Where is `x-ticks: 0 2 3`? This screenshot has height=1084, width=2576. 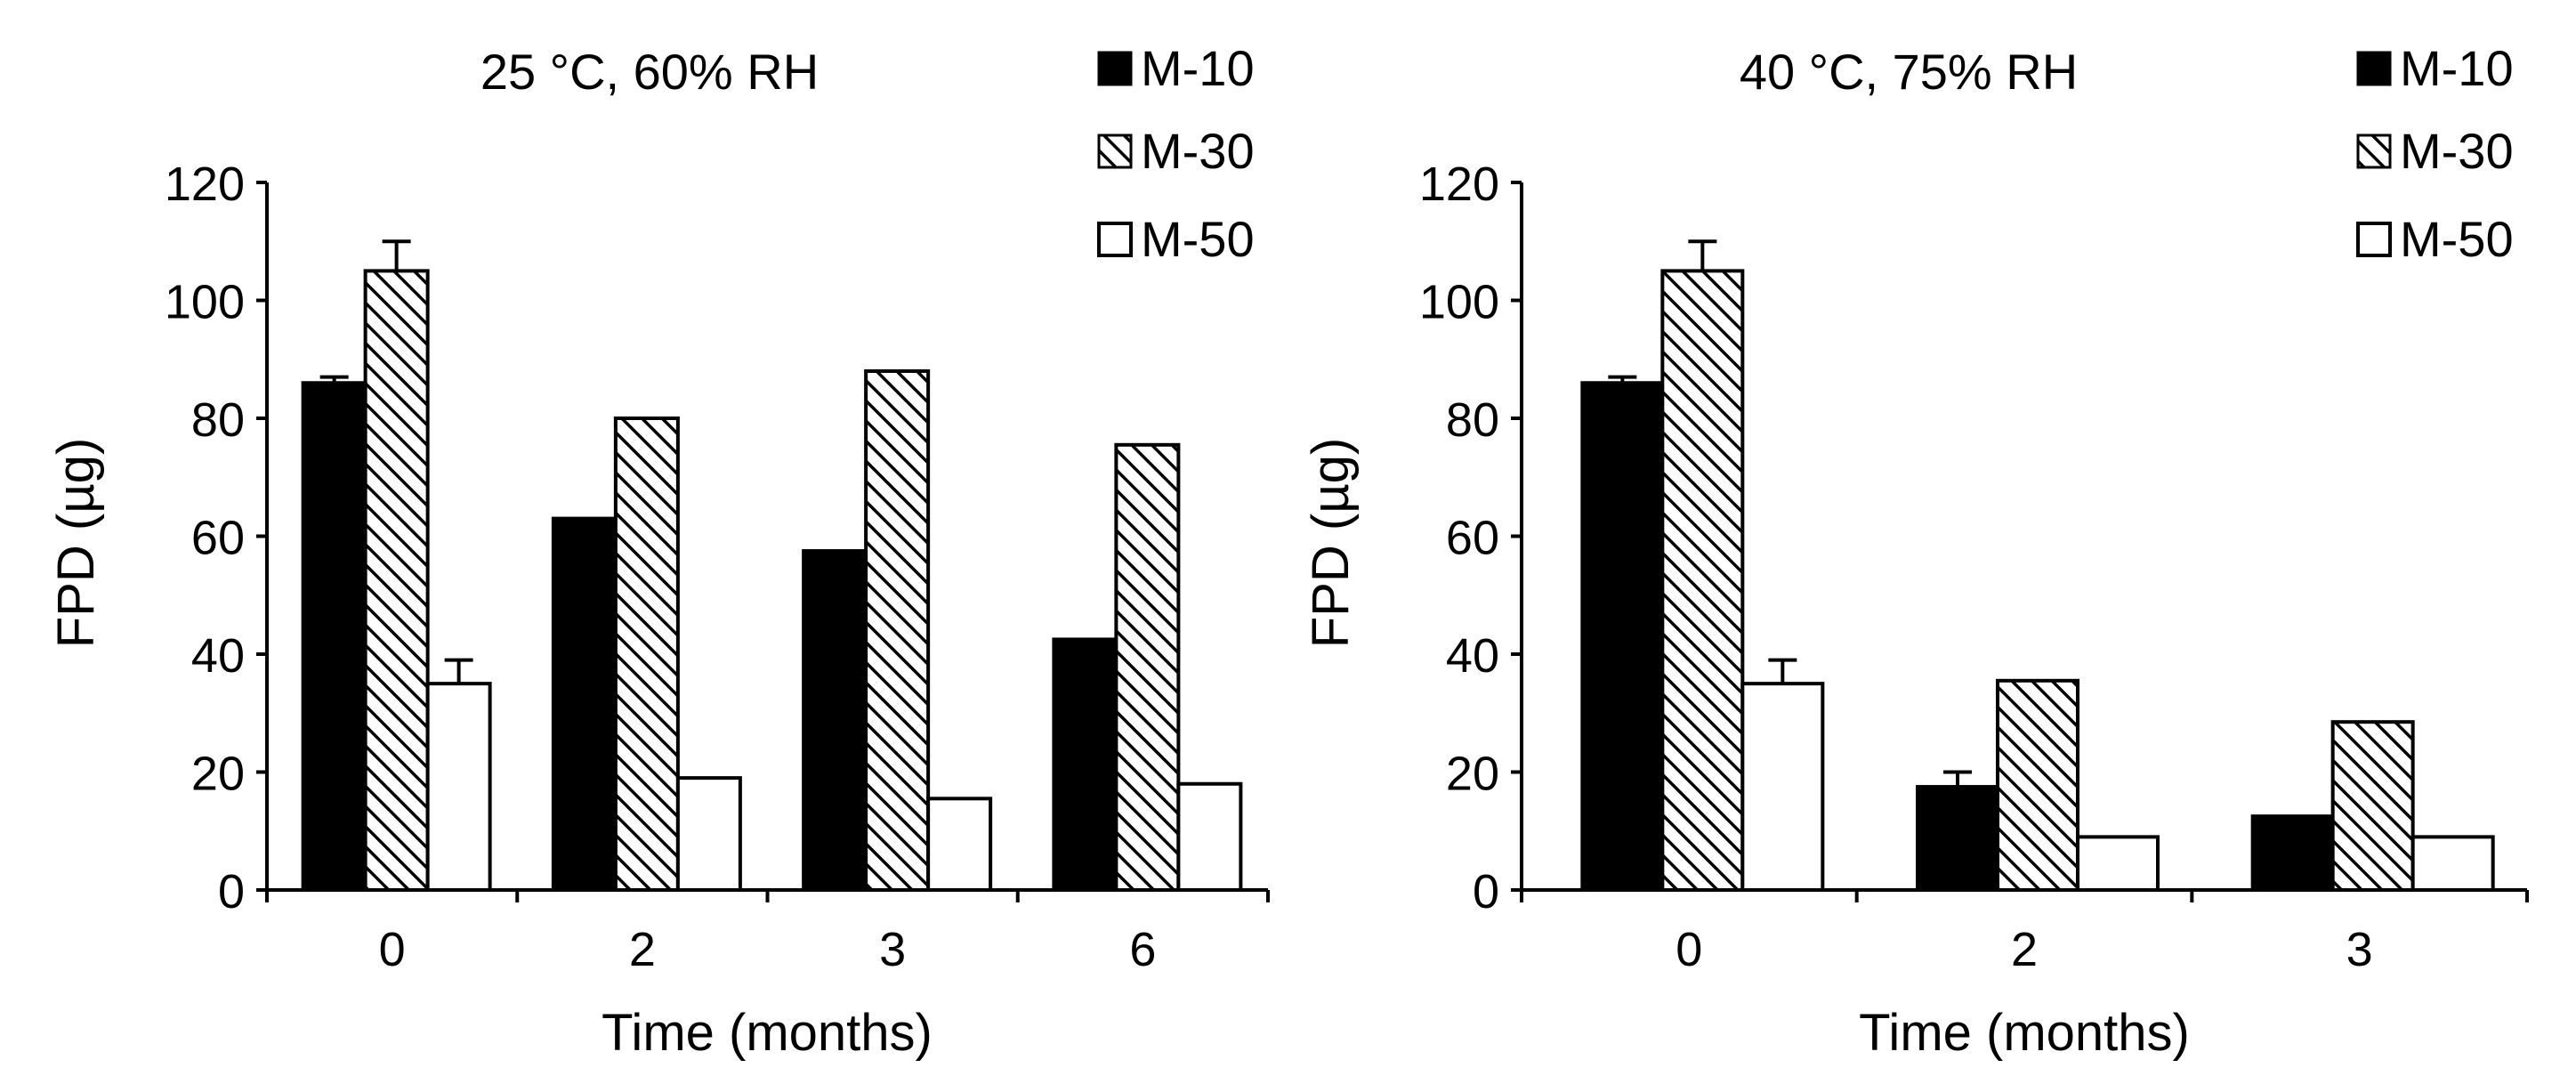
x-ticks: 0 2 3 is located at coordinates (2024, 933).